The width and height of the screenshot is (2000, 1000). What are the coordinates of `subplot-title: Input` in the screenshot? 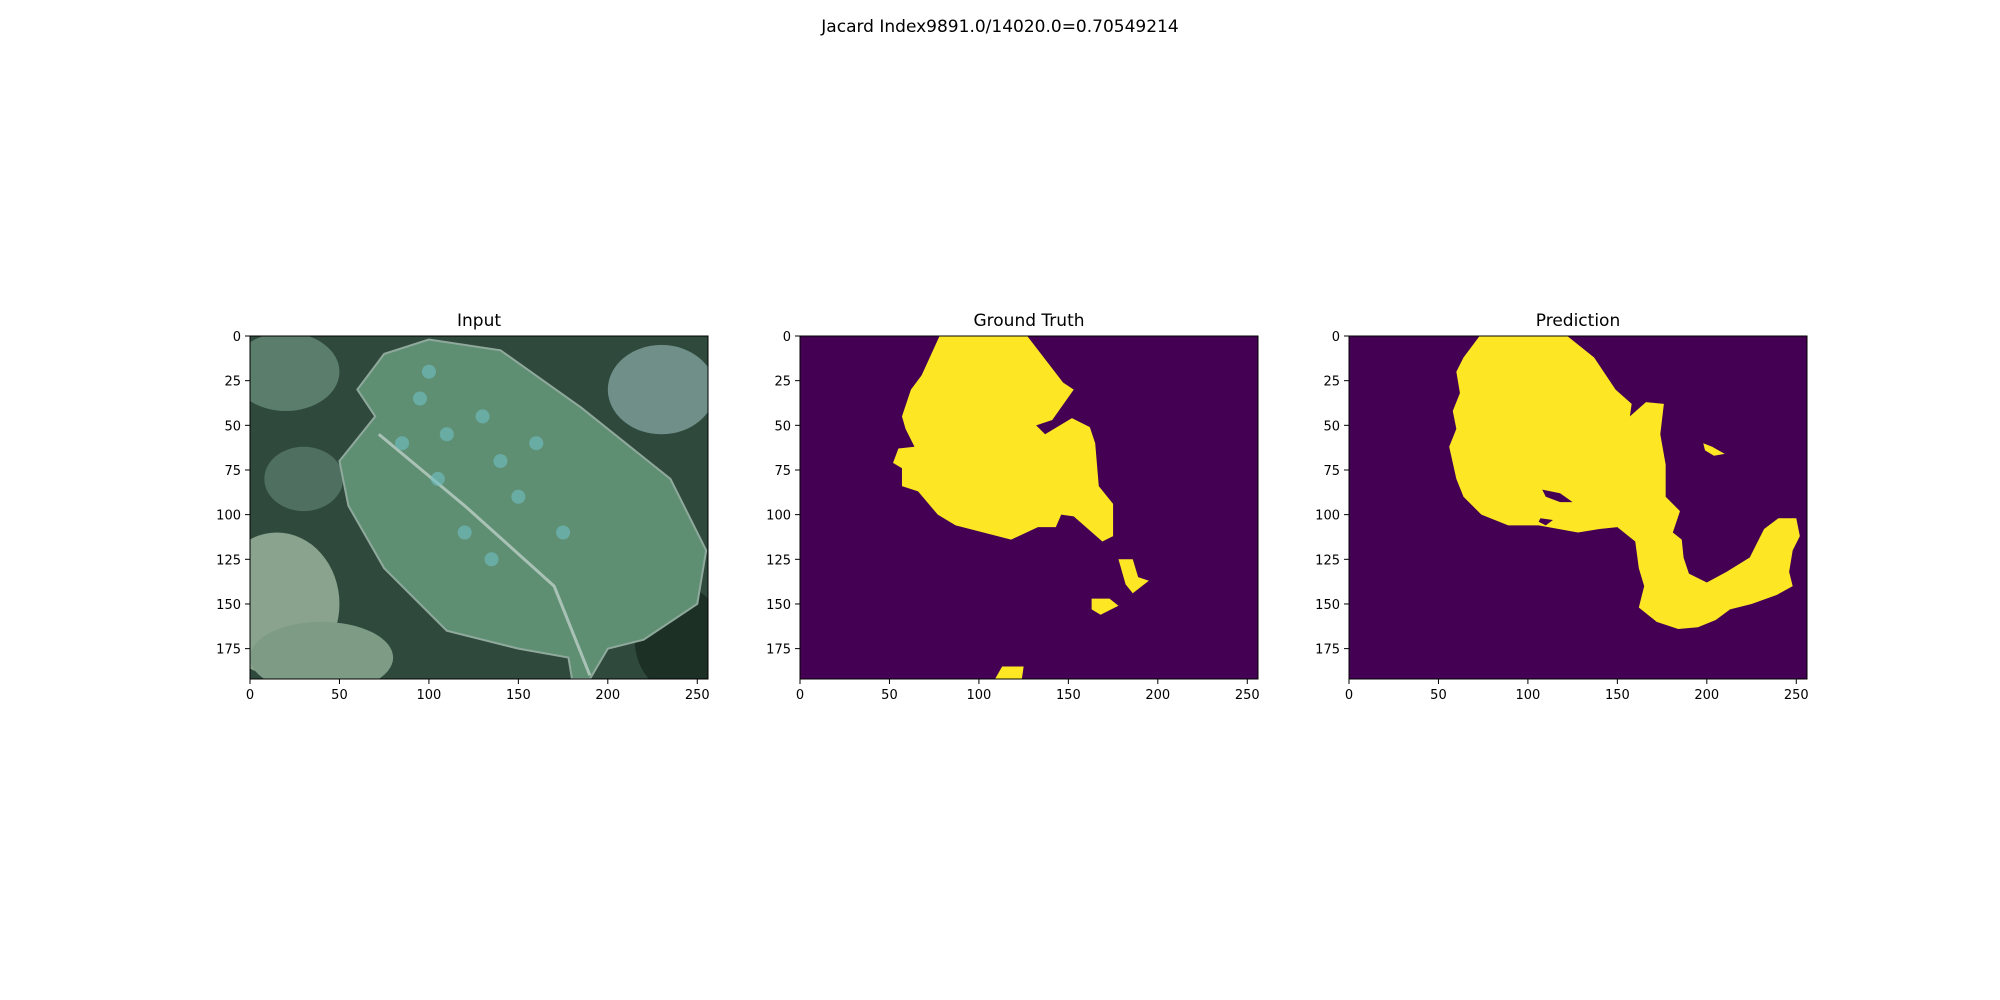 It's located at (479, 321).